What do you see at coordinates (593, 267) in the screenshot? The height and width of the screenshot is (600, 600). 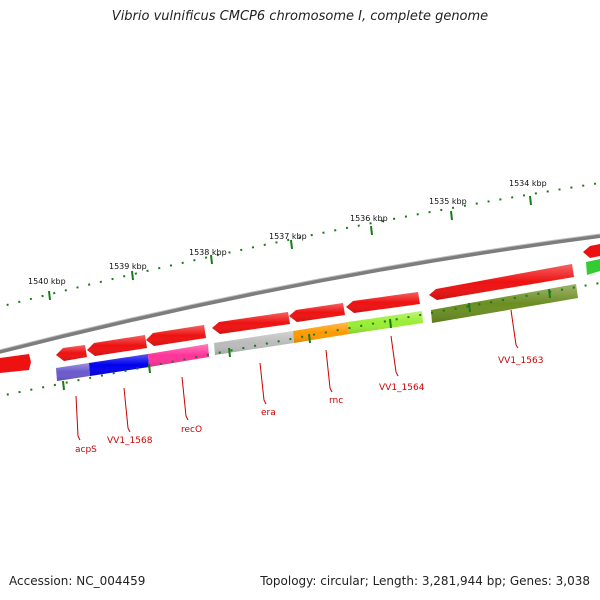 I see `gene-bar-next` at bounding box center [593, 267].